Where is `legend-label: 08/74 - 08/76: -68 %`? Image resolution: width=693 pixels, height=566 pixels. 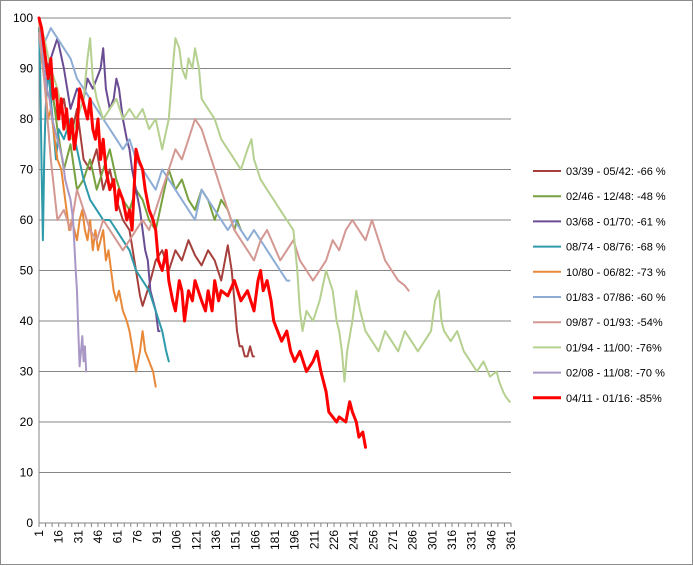 legend-label: 08/74 - 08/76: -68 % is located at coordinates (616, 248).